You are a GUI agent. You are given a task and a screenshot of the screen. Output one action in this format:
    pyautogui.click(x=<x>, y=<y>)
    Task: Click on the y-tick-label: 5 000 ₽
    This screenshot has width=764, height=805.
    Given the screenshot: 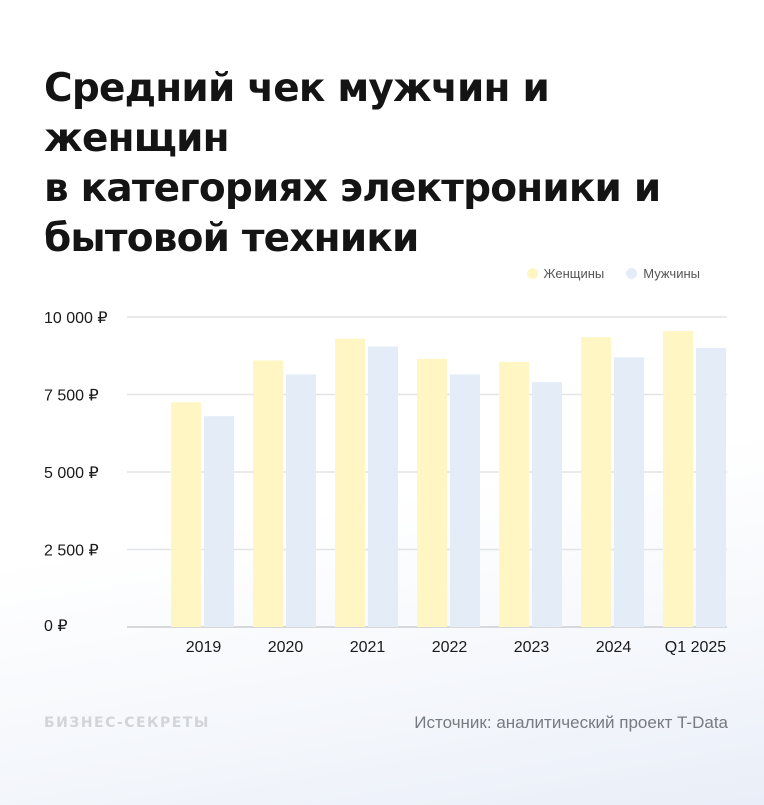 What is the action you would take?
    pyautogui.click(x=71, y=473)
    